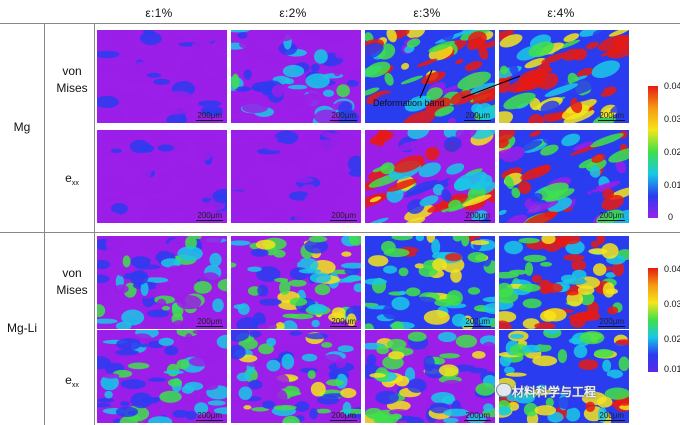  I want to click on col-head-4: ε:4%, so click(561, 13).